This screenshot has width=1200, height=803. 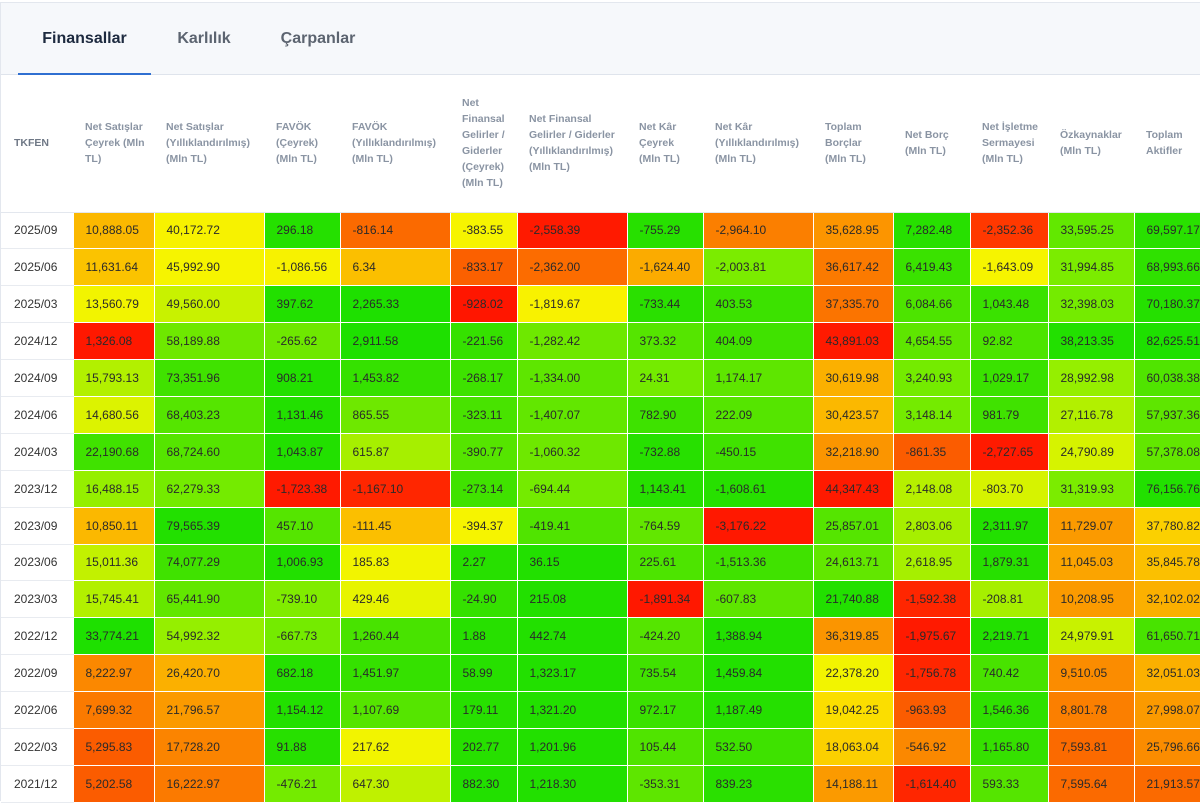 I want to click on value-cell: -546.92, so click(x=932, y=747).